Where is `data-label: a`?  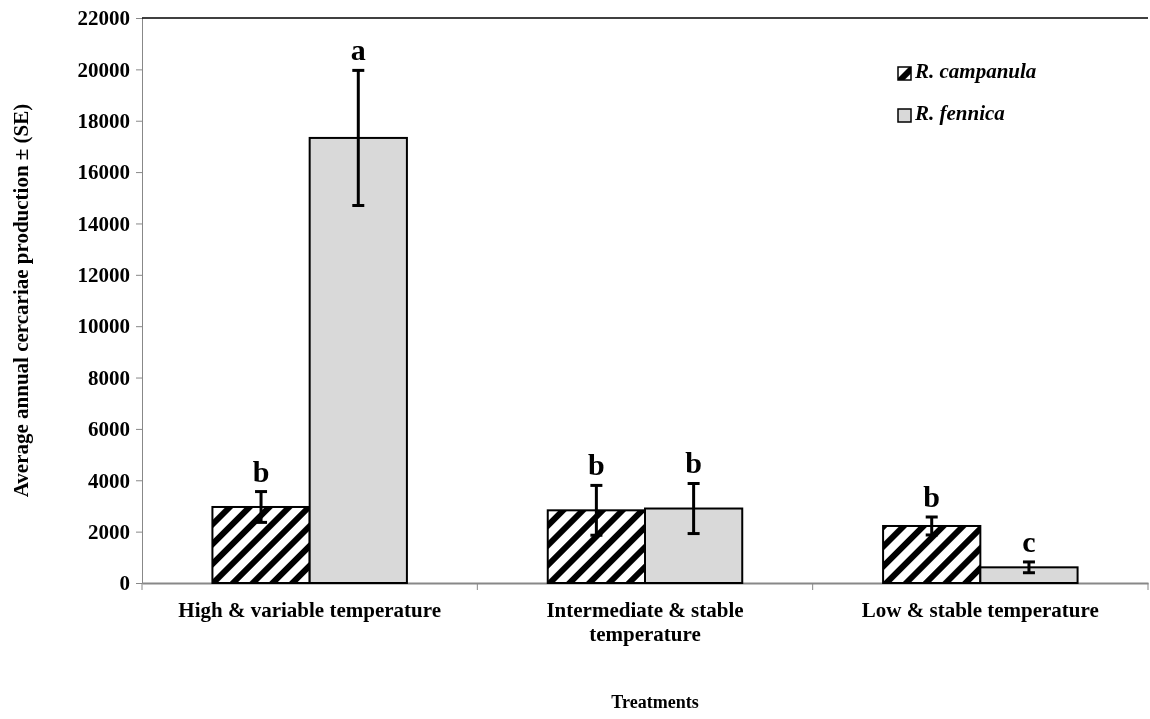
data-label: a is located at coordinates (358, 50).